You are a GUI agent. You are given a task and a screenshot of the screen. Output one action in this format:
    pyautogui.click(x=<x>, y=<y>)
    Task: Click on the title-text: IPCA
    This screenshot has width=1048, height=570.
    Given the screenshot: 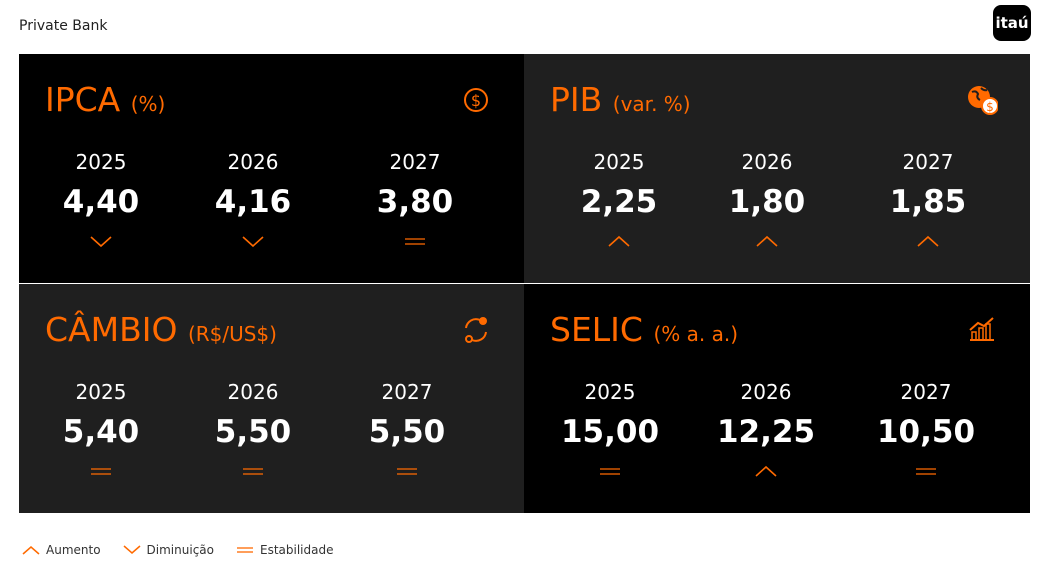 What is the action you would take?
    pyautogui.click(x=83, y=99)
    